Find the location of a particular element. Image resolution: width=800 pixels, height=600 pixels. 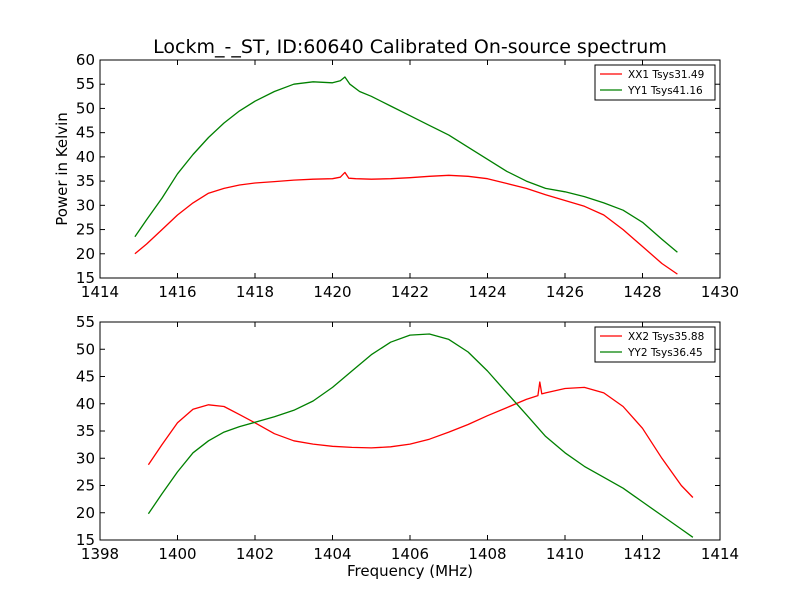

top-y-tick-label: 35 is located at coordinates (85, 181).